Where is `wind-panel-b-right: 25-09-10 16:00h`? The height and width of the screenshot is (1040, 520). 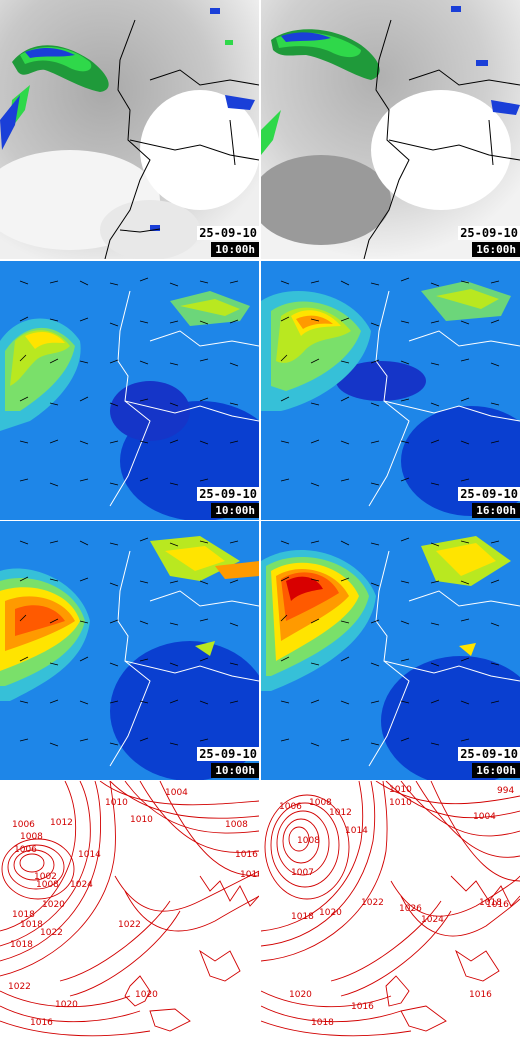
wind-panel-b-right: 25-09-10 16:00h is located at coordinates (390, 650).